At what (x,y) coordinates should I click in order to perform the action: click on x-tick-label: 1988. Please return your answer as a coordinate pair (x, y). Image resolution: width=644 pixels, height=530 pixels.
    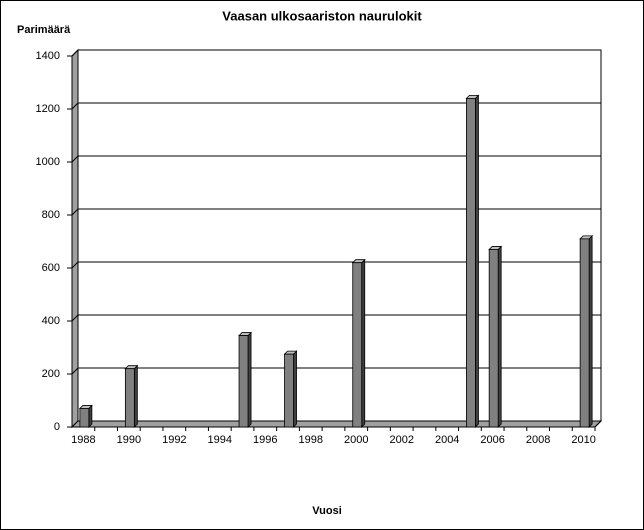
    Looking at the image, I should click on (83, 440).